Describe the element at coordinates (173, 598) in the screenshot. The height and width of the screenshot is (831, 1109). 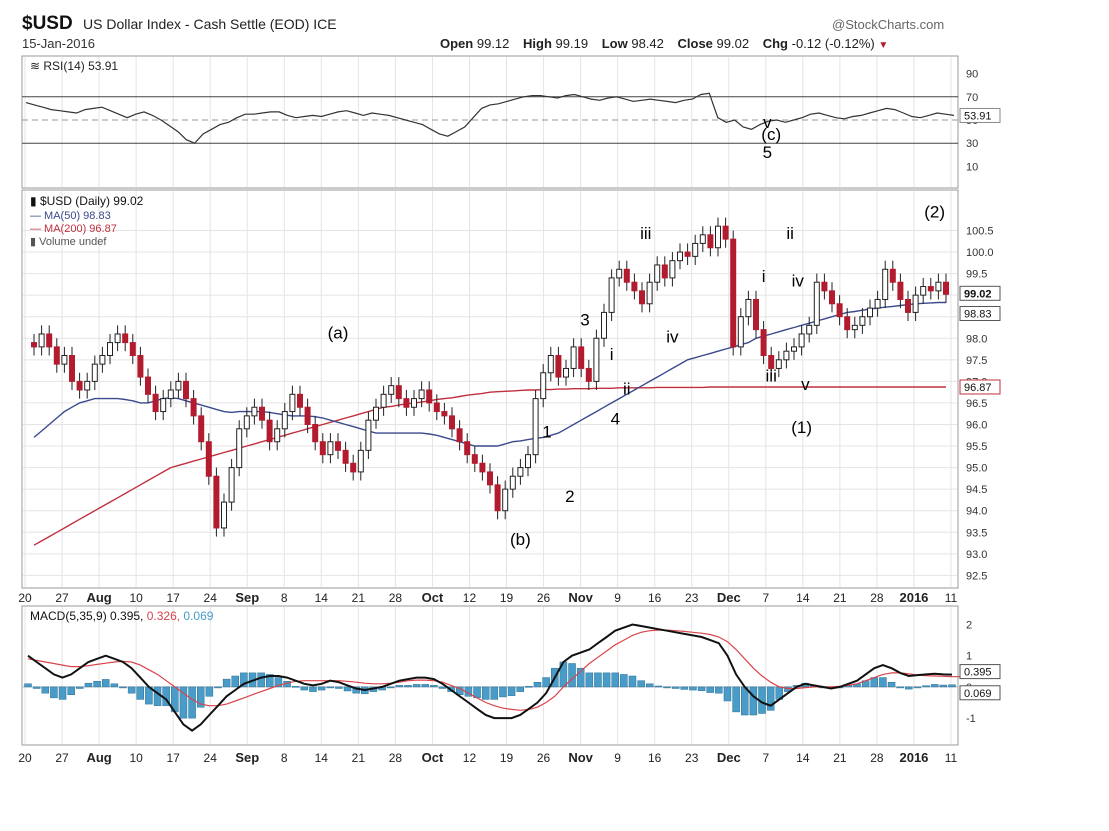
I see `price-x-tick-label: 17` at that location.